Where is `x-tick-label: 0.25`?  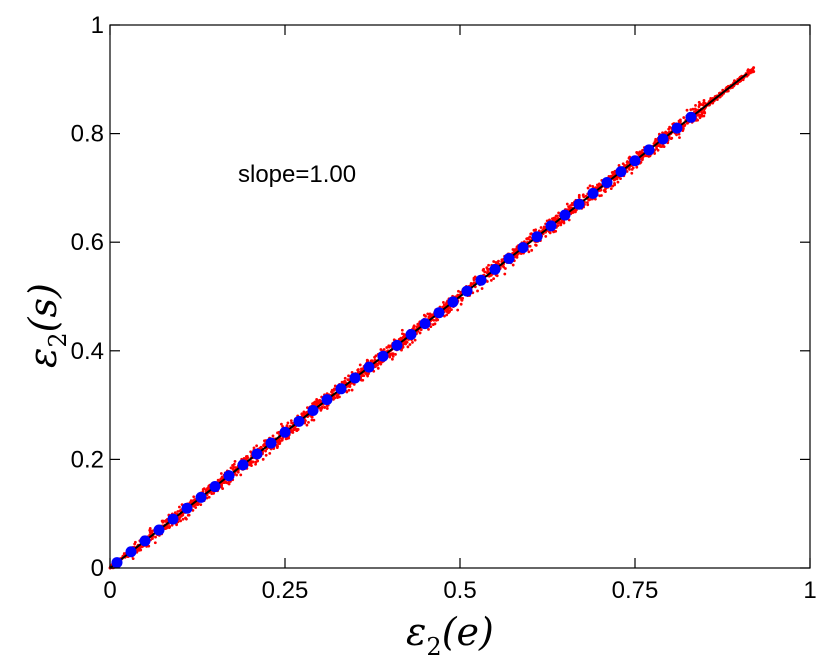
x-tick-label: 0.25 is located at coordinates (285, 590).